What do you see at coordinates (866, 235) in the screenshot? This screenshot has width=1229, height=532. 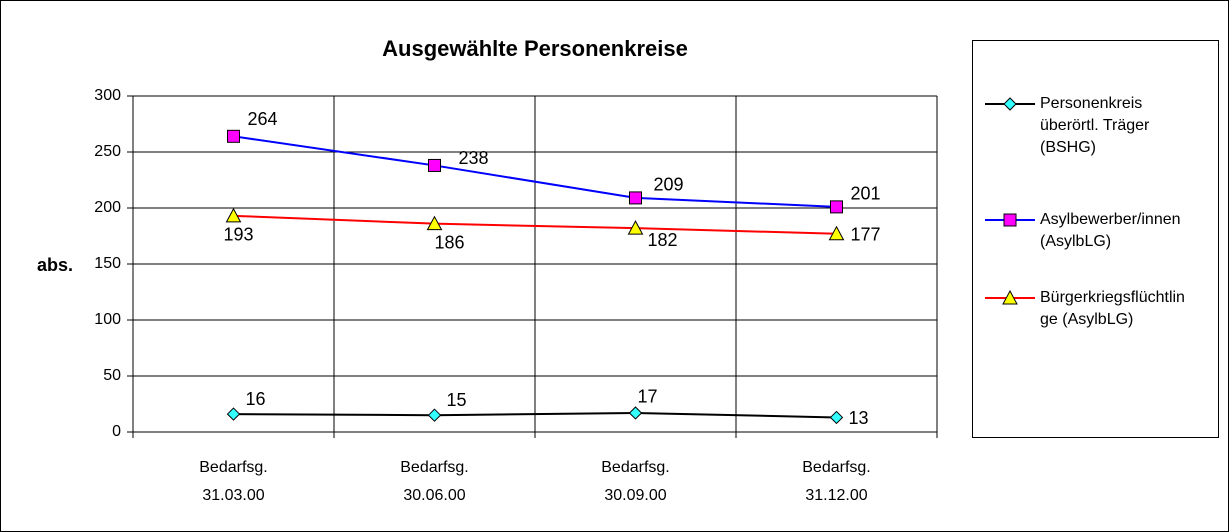 I see `data-label: 177` at bounding box center [866, 235].